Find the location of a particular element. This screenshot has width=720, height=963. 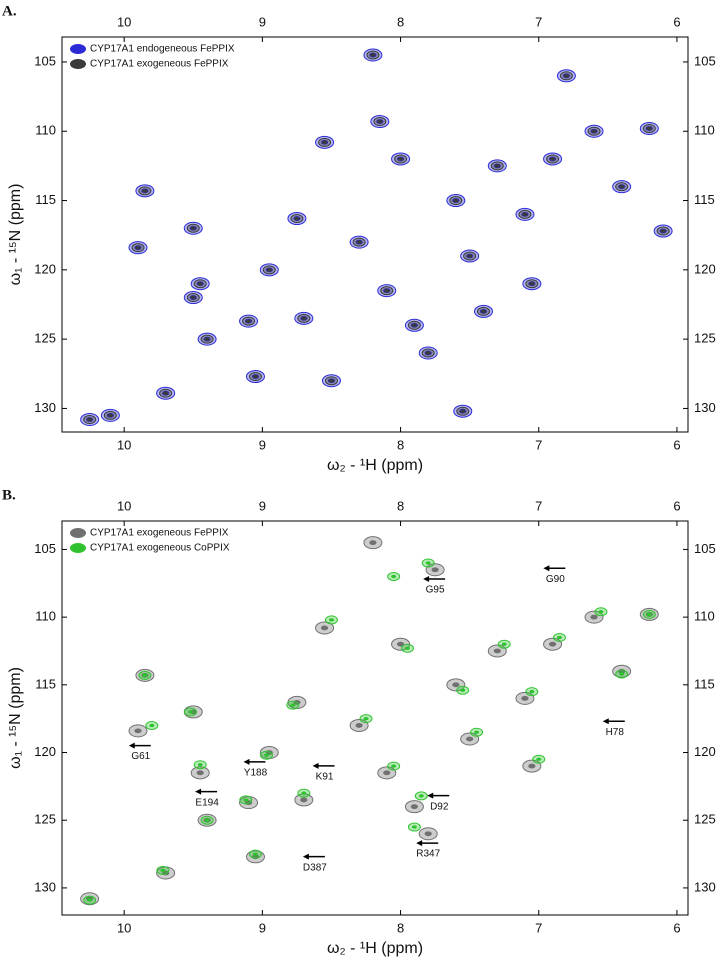

x-tick-label: 7 is located at coordinates (538, 444).